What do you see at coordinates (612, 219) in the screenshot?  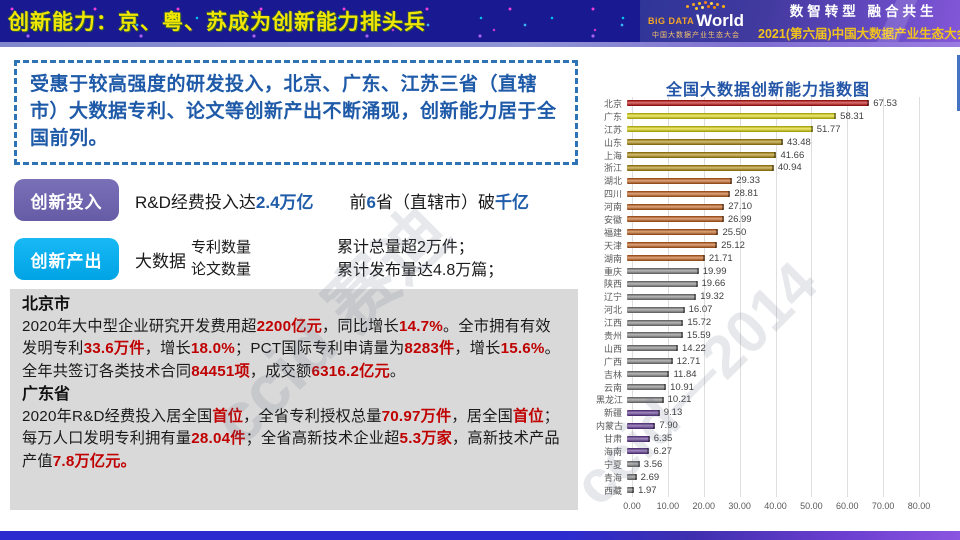 I see `category-label: 安徽` at bounding box center [612, 219].